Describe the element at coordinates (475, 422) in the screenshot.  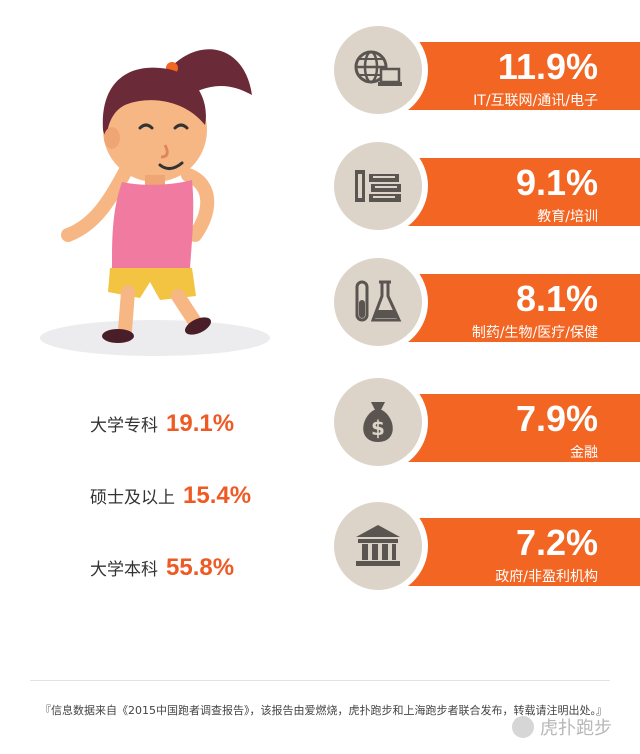
I see `industry-item: $ 7.9% 金融` at that location.